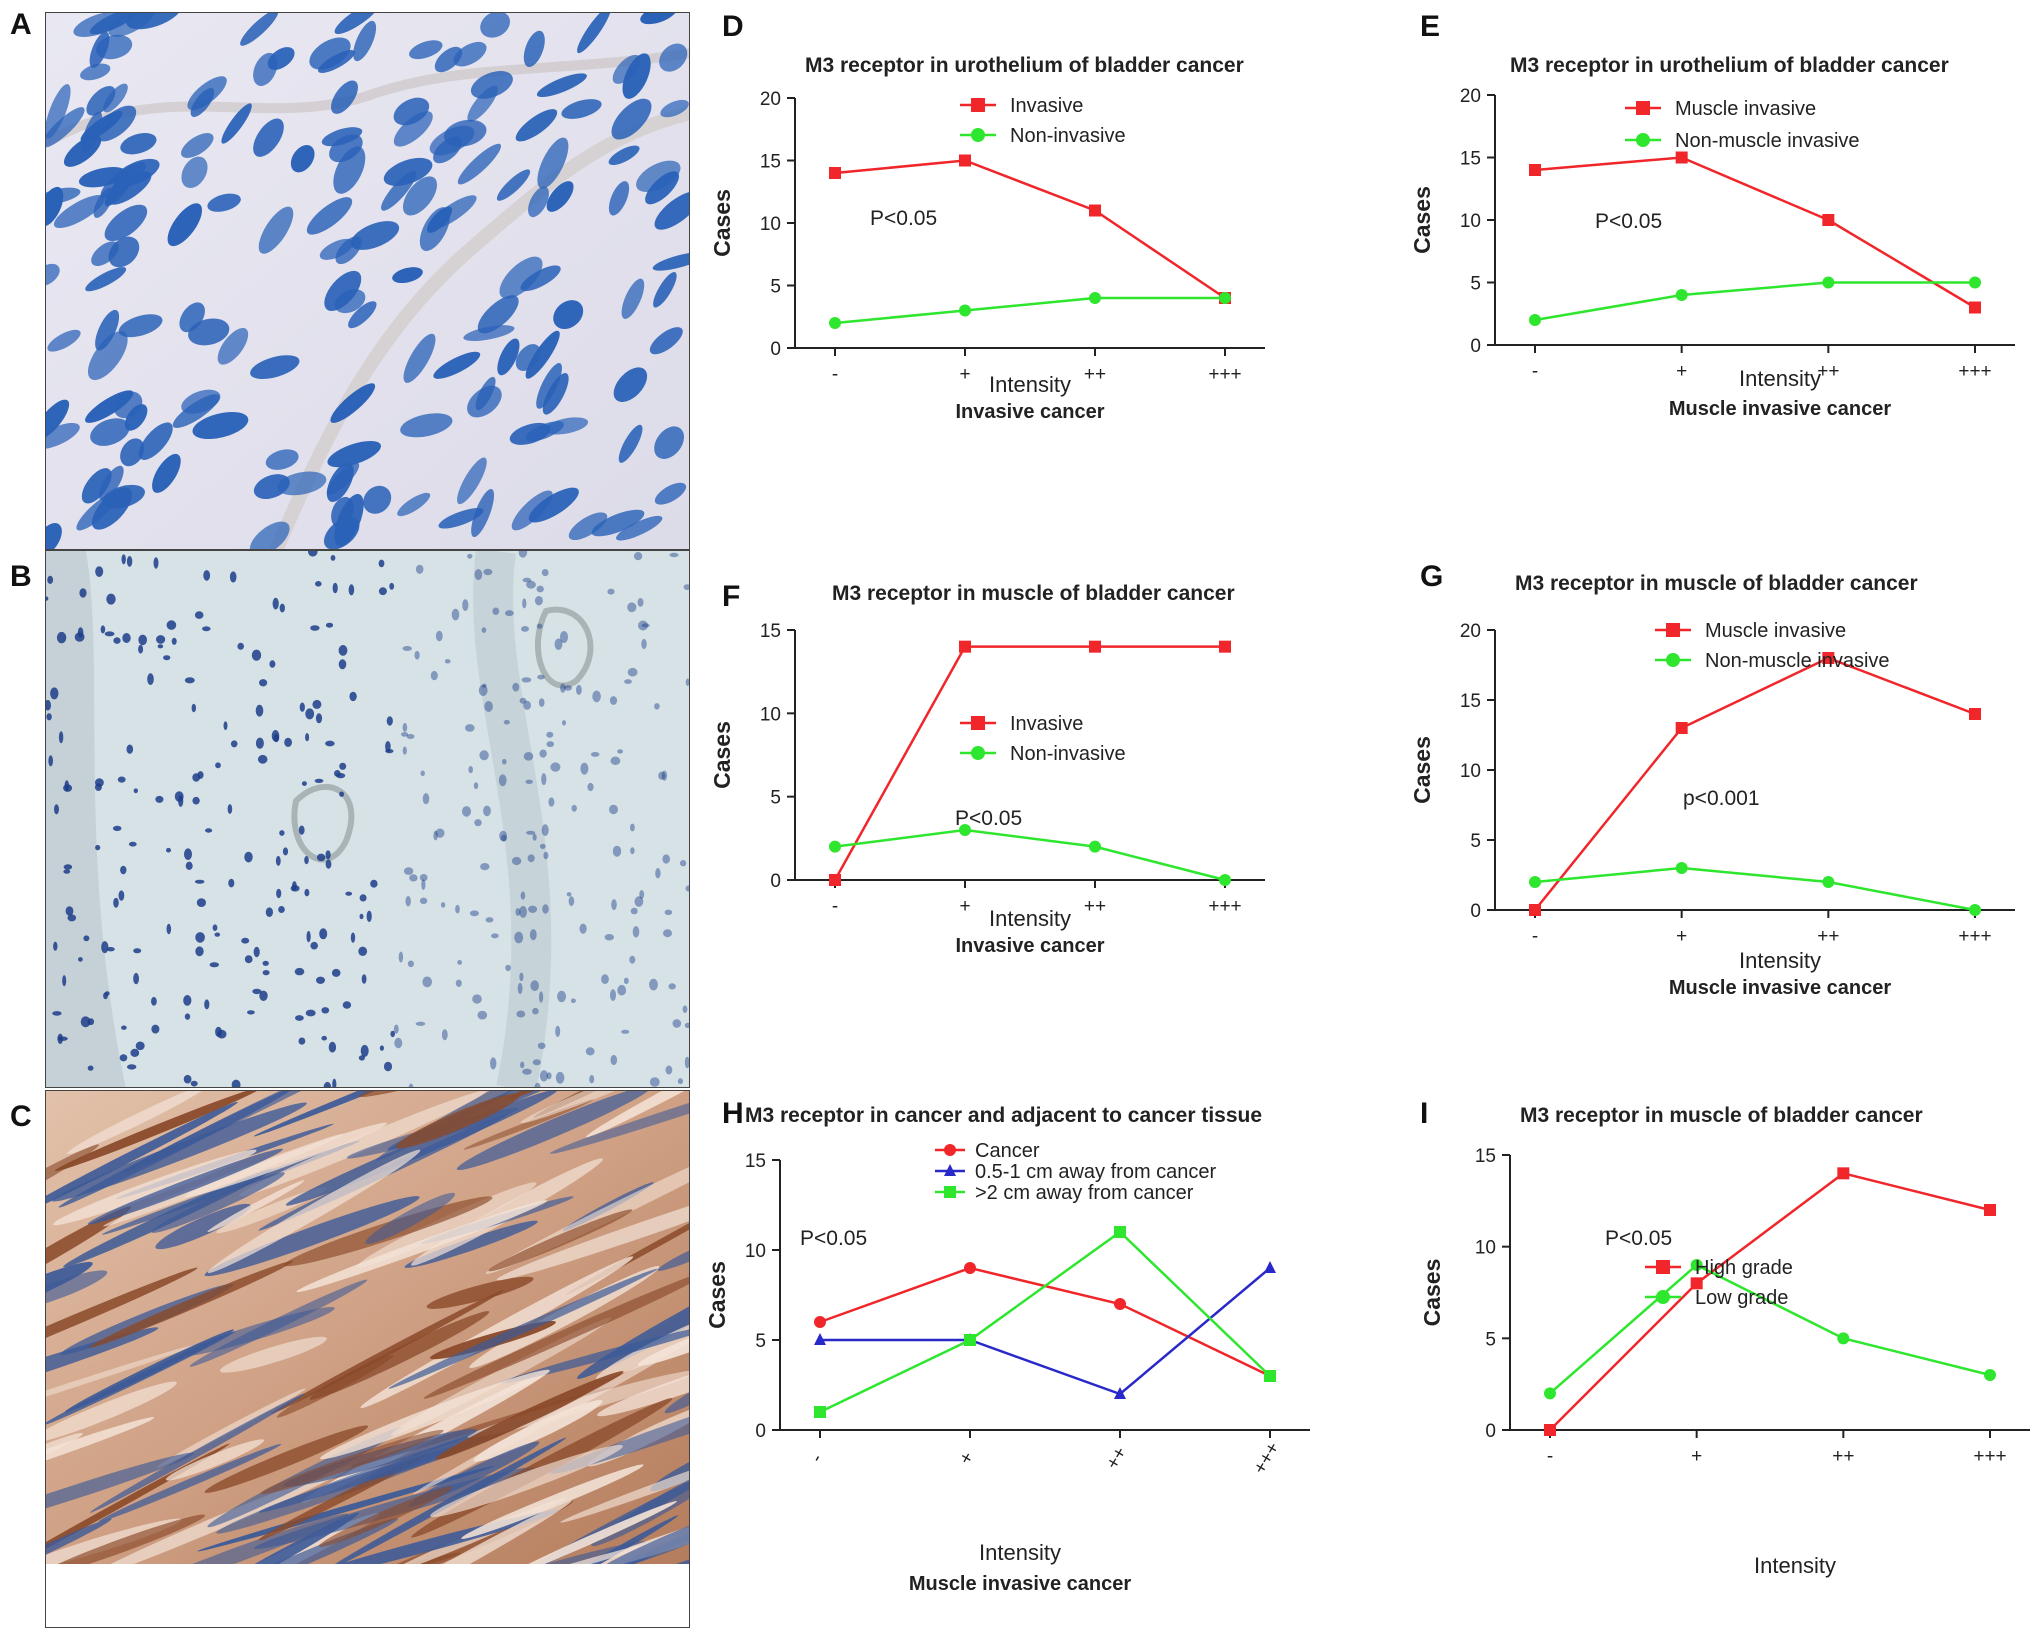 This screenshot has height=1628, width=2031. What do you see at coordinates (816, 1458) in the screenshot?
I see `x-tick-label: -` at bounding box center [816, 1458].